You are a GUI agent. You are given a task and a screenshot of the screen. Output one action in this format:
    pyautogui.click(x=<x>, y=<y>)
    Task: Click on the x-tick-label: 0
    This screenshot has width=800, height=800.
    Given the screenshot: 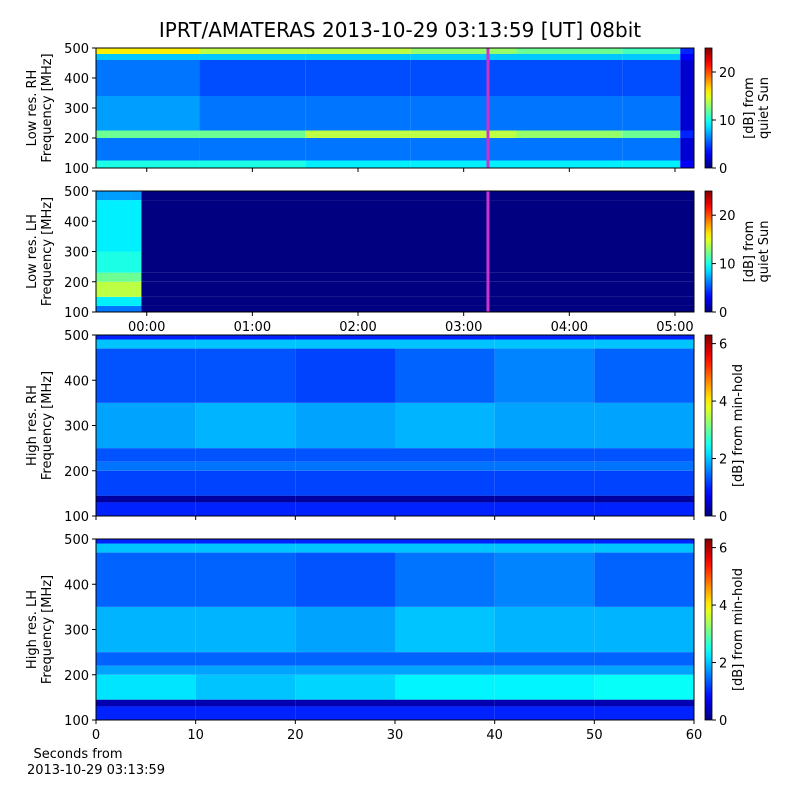 What is the action you would take?
    pyautogui.click(x=96, y=735)
    